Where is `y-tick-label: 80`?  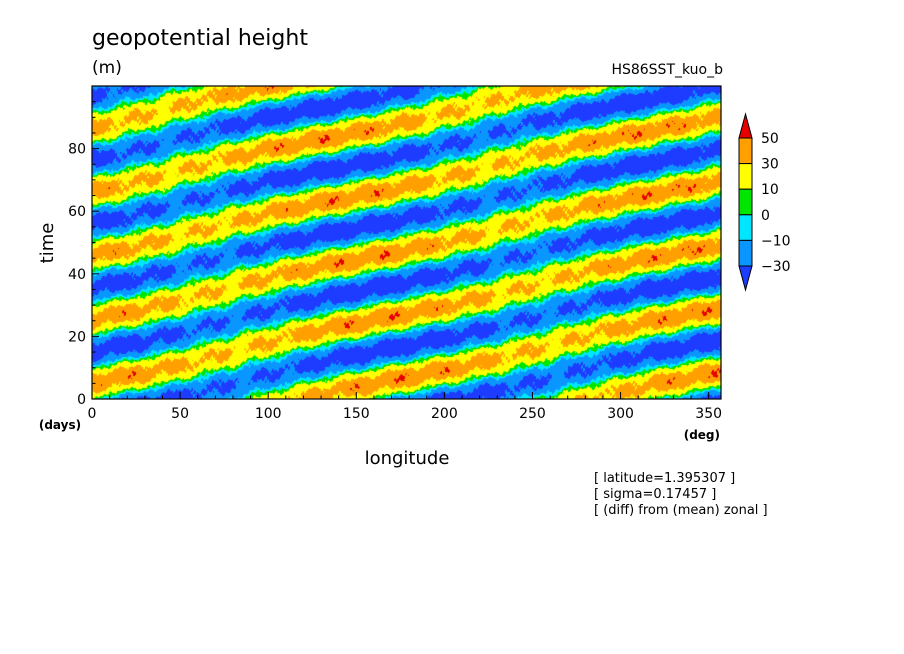 y-tick-label: 80 is located at coordinates (77, 150).